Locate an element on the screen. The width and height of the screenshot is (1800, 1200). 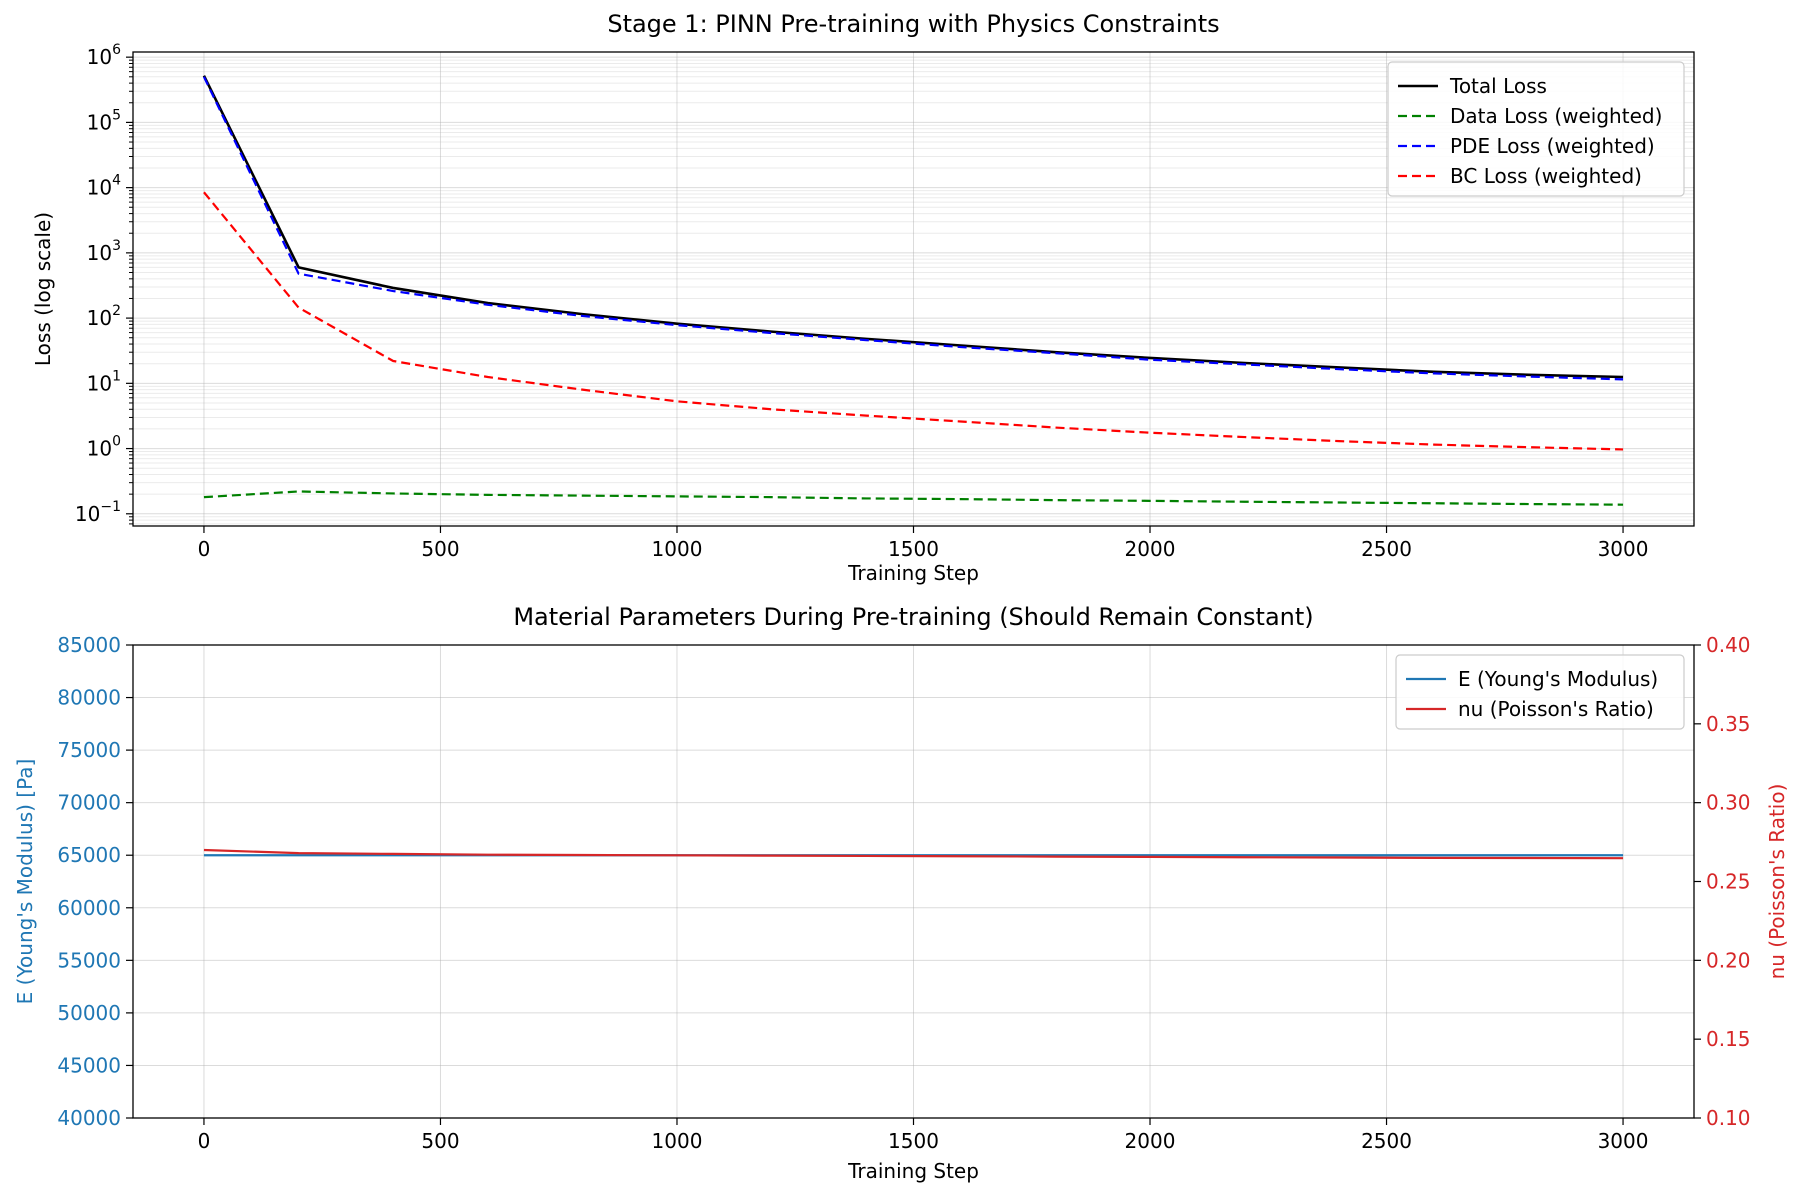
loss-chart-x-tick-label: 1500 is located at coordinates (913, 549).